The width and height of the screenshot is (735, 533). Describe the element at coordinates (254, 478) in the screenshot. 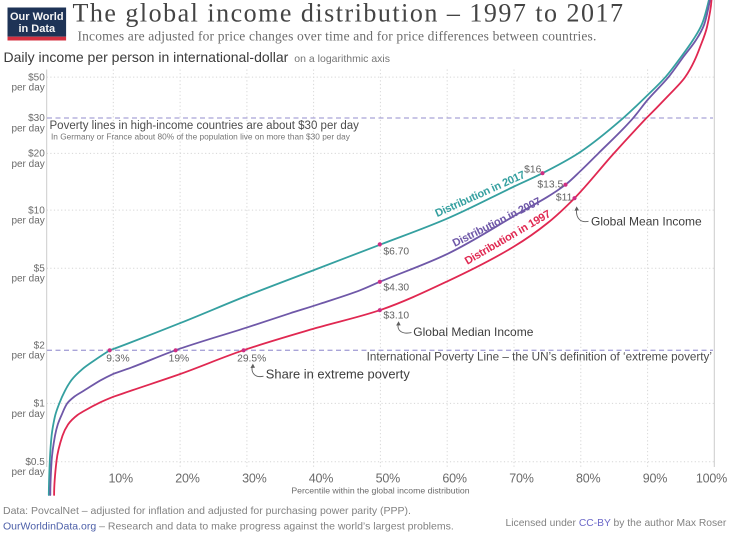

I see `svg-text: 30%` at that location.